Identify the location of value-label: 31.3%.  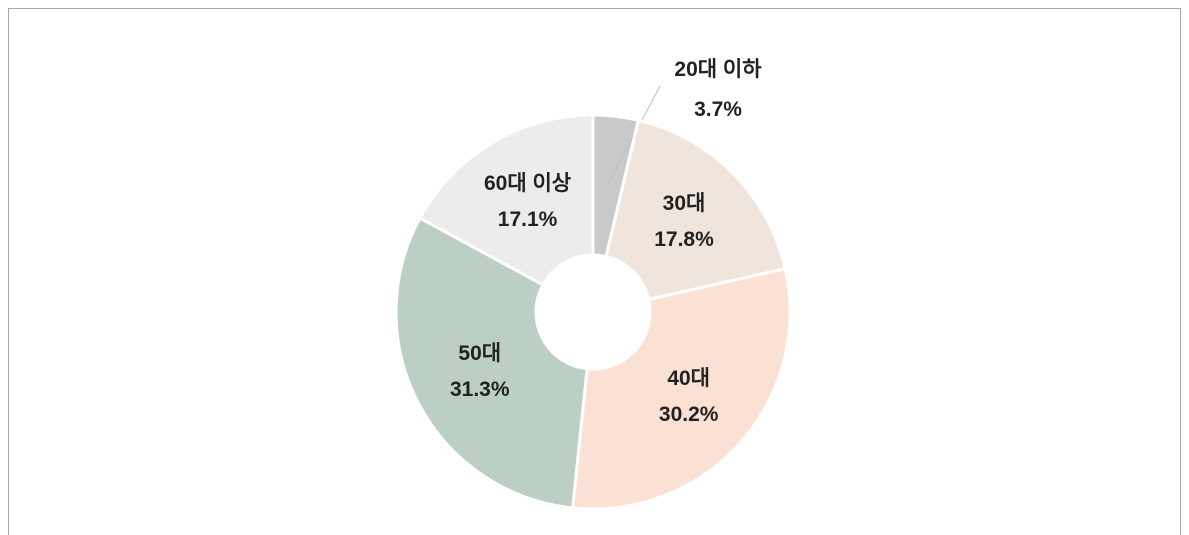
(479, 389).